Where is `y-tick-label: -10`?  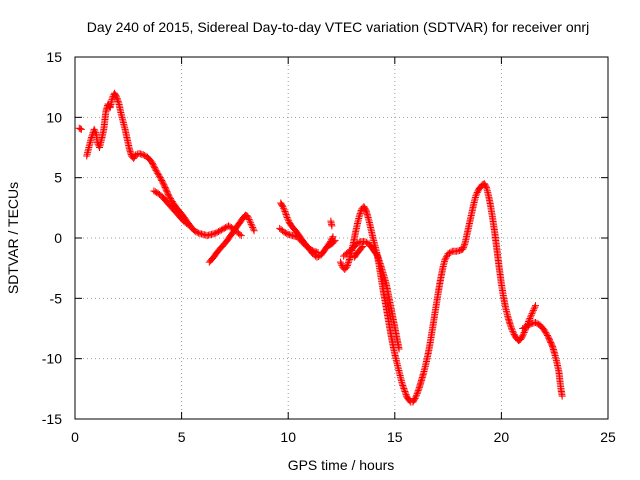 y-tick-label: -10 is located at coordinates (52, 359).